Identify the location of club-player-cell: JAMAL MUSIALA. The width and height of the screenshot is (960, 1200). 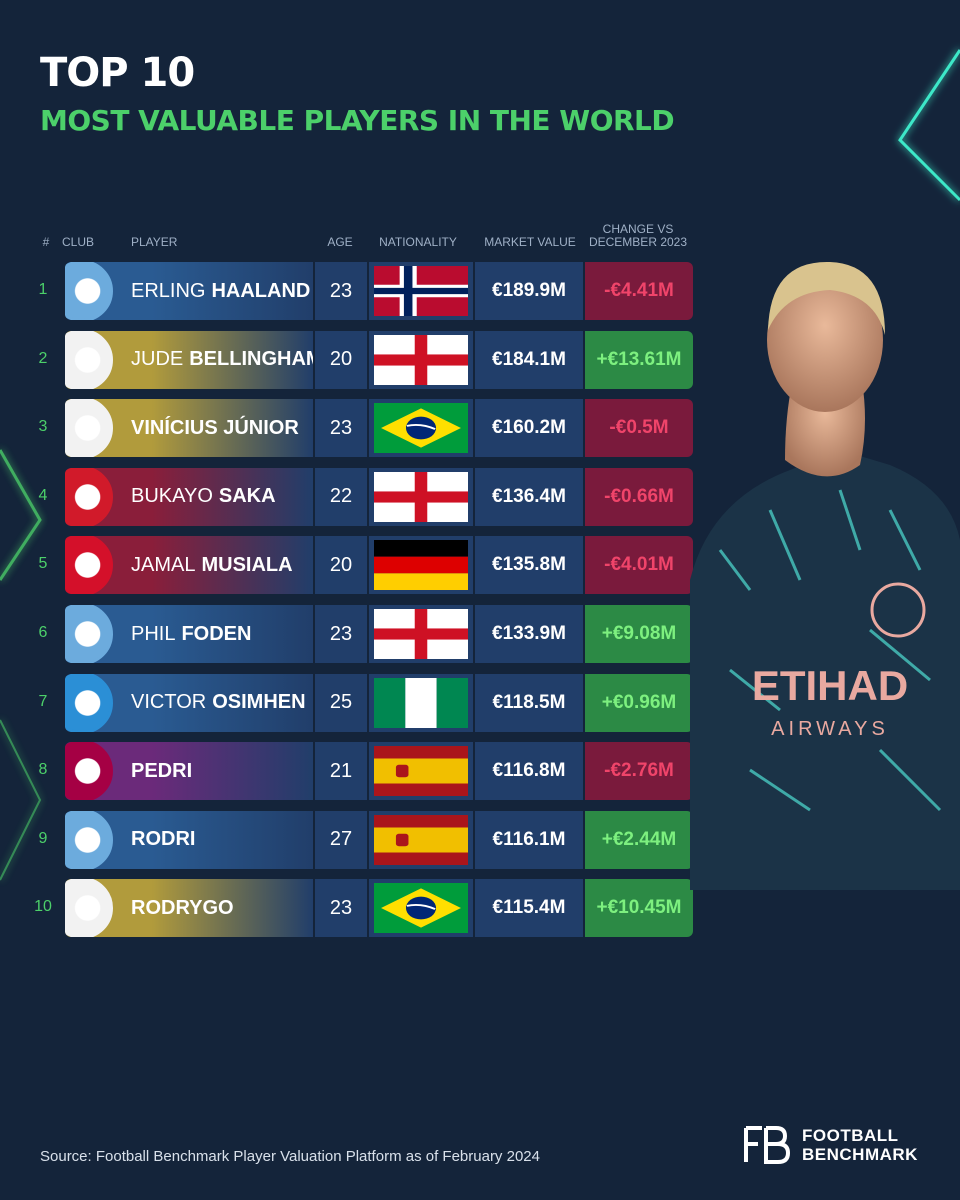
(189, 565).